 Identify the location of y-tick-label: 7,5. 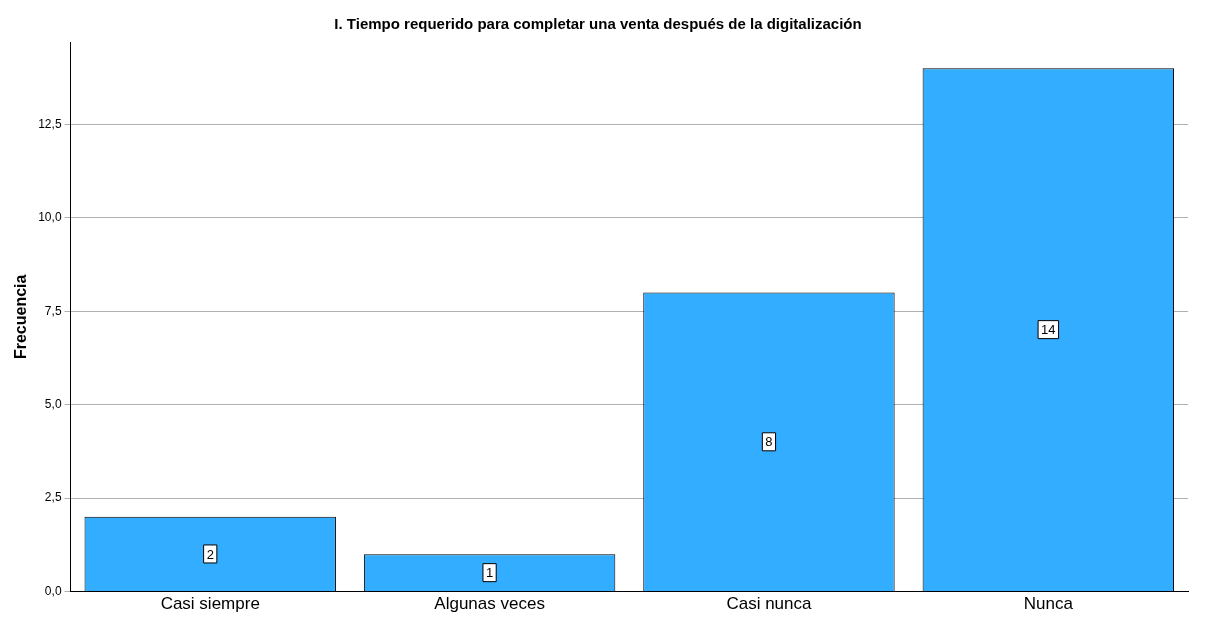
(53, 310).